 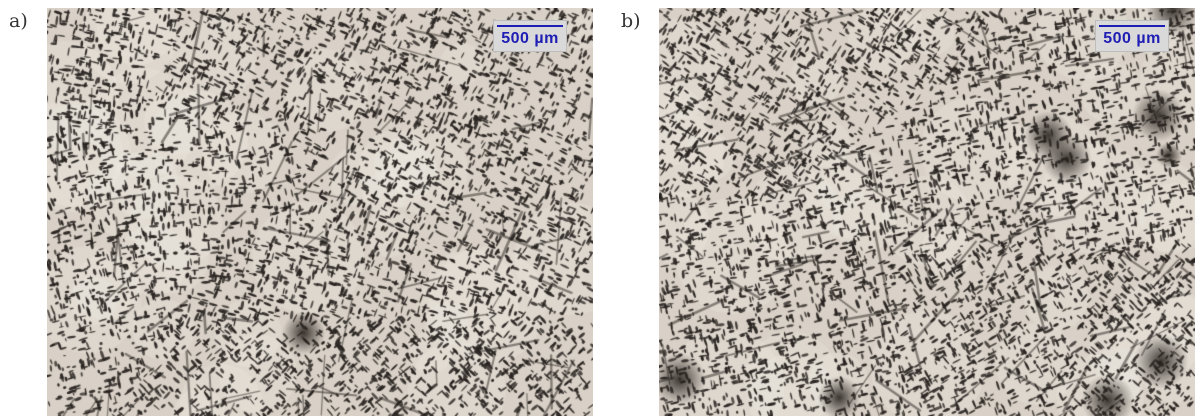 What do you see at coordinates (631, 21) in the screenshot?
I see `panel-label-b: b)` at bounding box center [631, 21].